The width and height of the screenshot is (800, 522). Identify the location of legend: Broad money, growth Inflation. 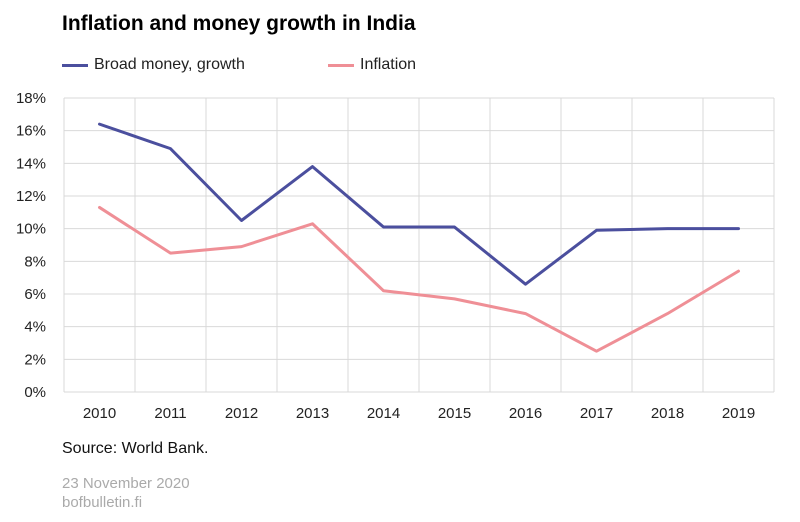
(412, 67).